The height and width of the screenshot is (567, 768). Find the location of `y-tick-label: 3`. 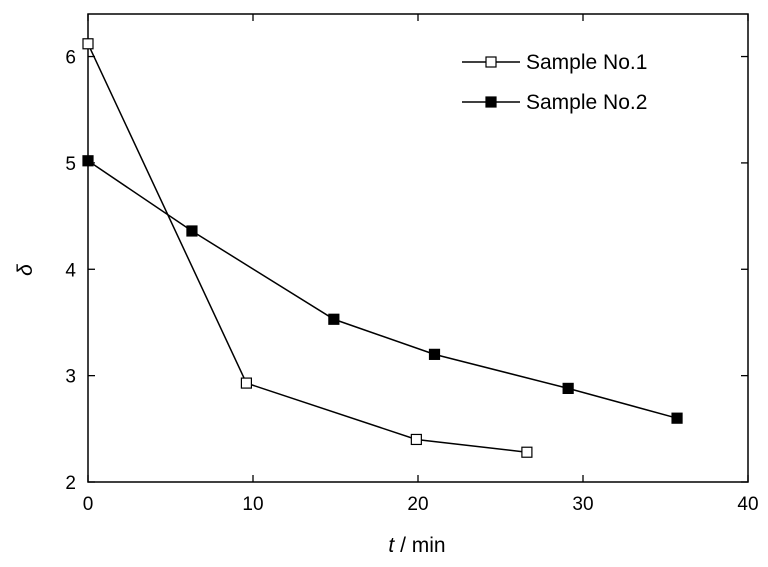

y-tick-label: 3 is located at coordinates (70, 377).